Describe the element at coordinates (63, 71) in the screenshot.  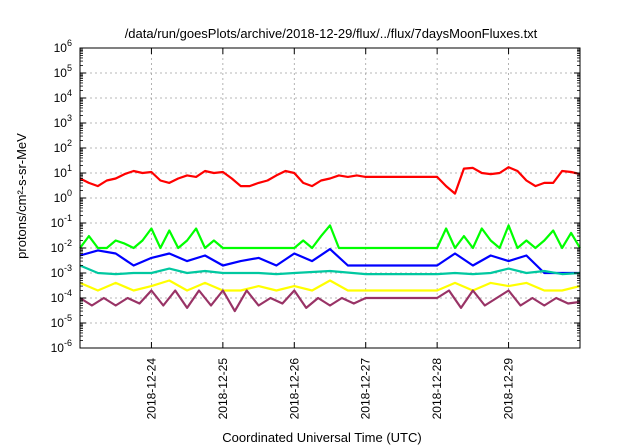
I see `y-tick-label: 10⁵` at that location.